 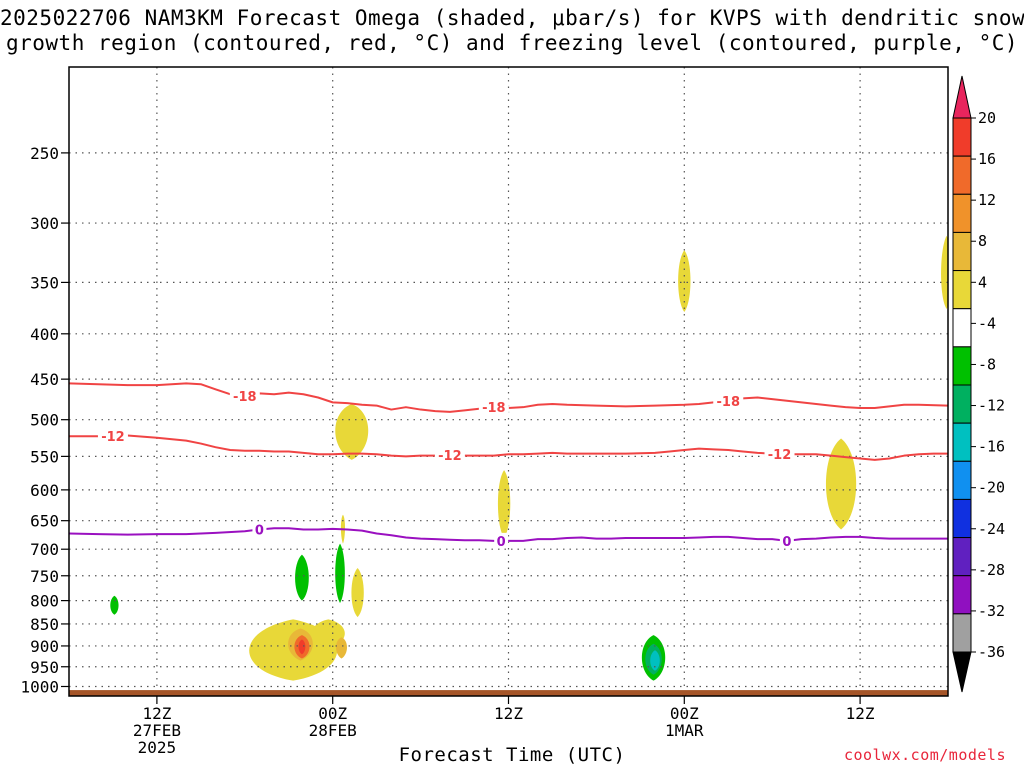 I want to click on y-tick-label: 300, so click(x=44, y=223).